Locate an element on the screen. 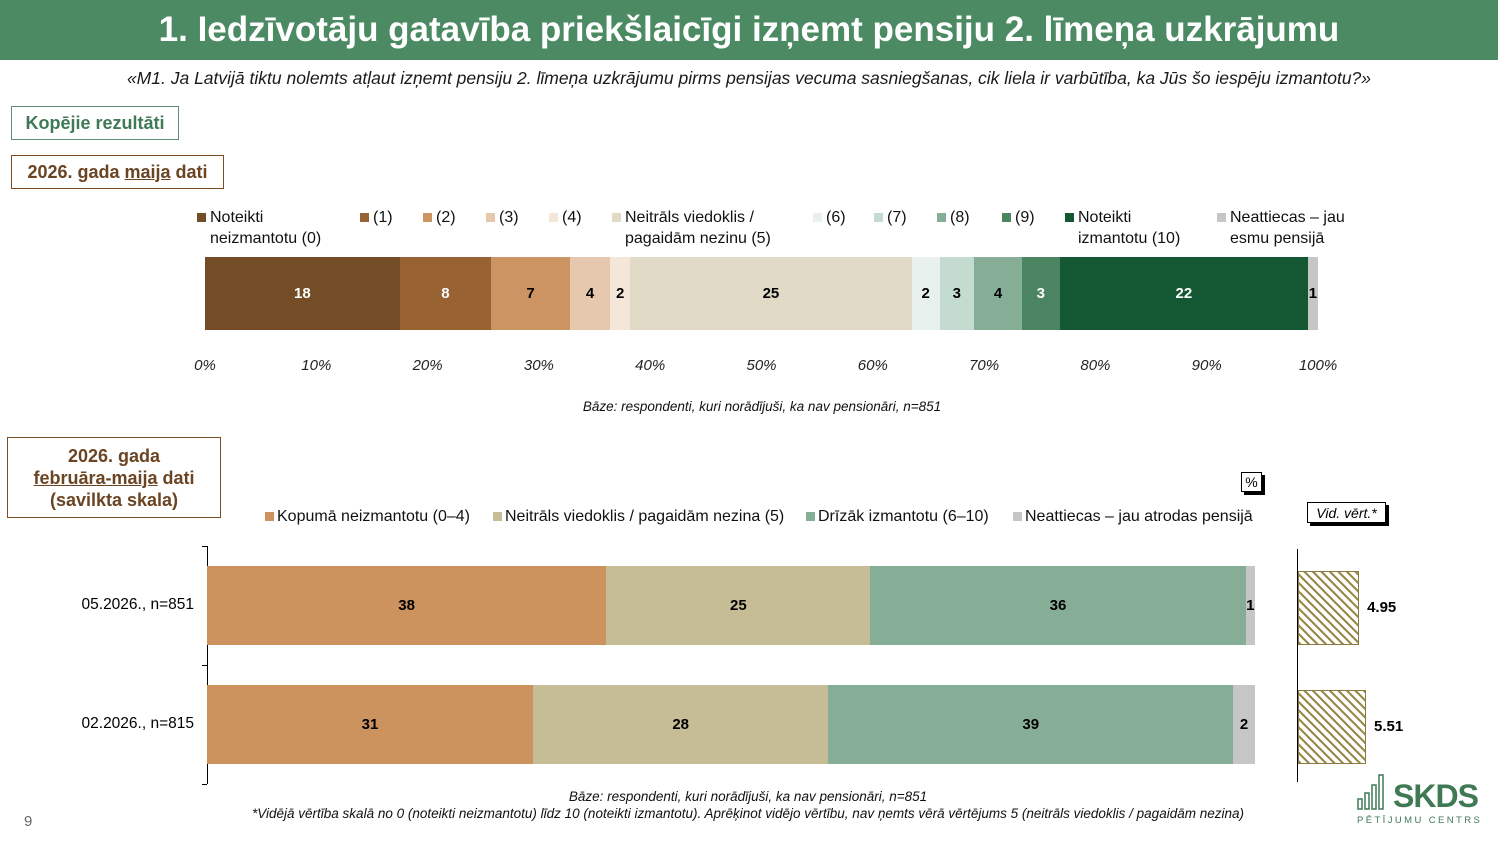 Image resolution: width=1498 pixels, height=843 pixels. chart2-category-label: 02.2026., n=815 is located at coordinates (137, 723).